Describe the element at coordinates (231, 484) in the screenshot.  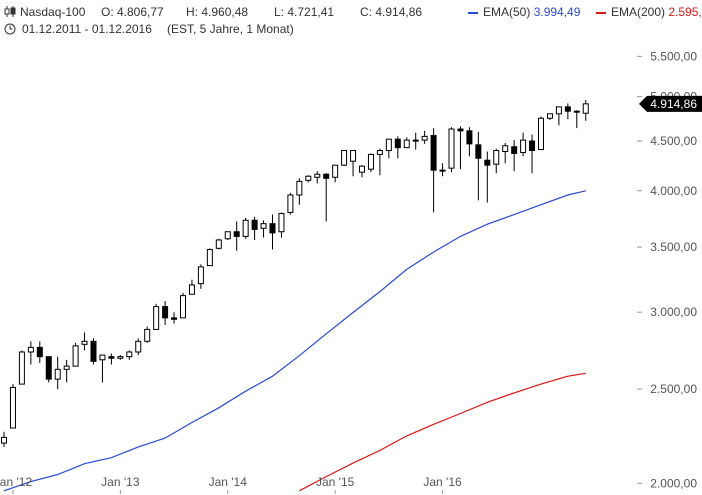
I see `x-axis: Jan '12 Jan '13 Jan '14 Jan '15 Jan '16` at that location.